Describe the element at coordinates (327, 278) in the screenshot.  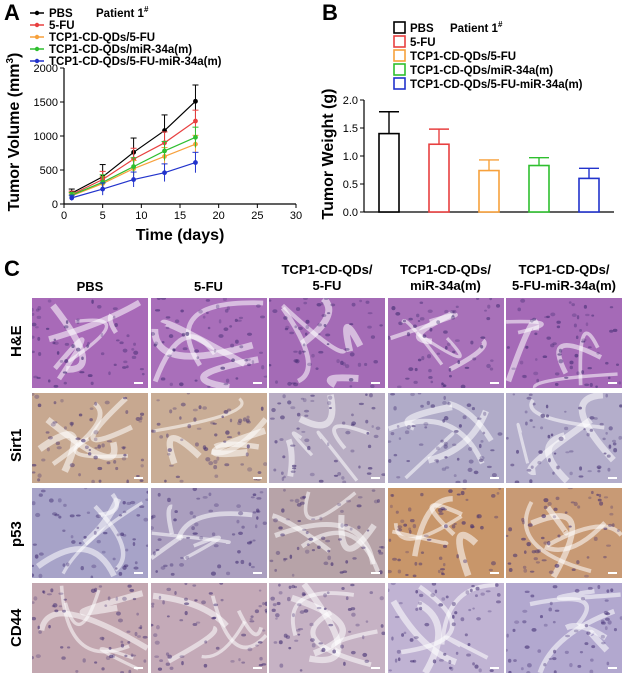
I see `column-header: TCP1-CD-QDs/5-FU` at that location.